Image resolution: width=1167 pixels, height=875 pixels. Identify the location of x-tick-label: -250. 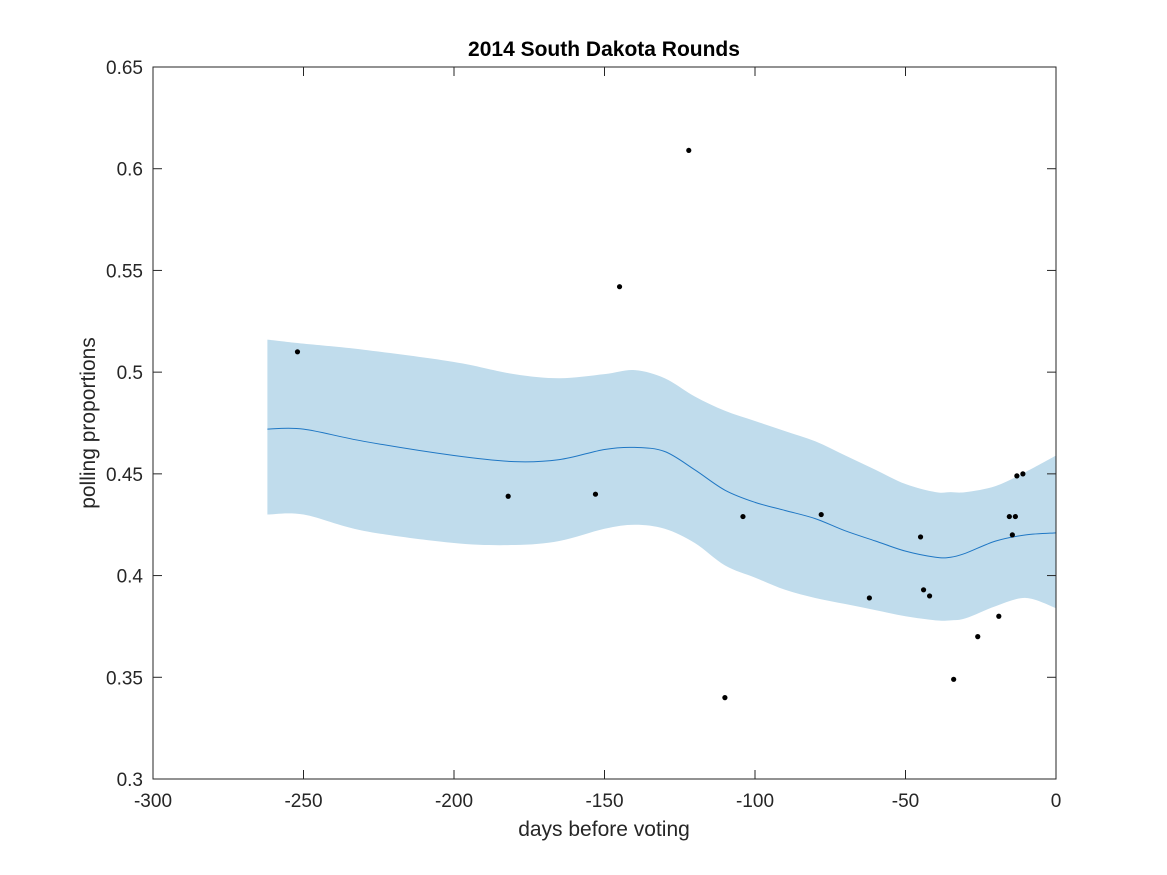
(303, 801).